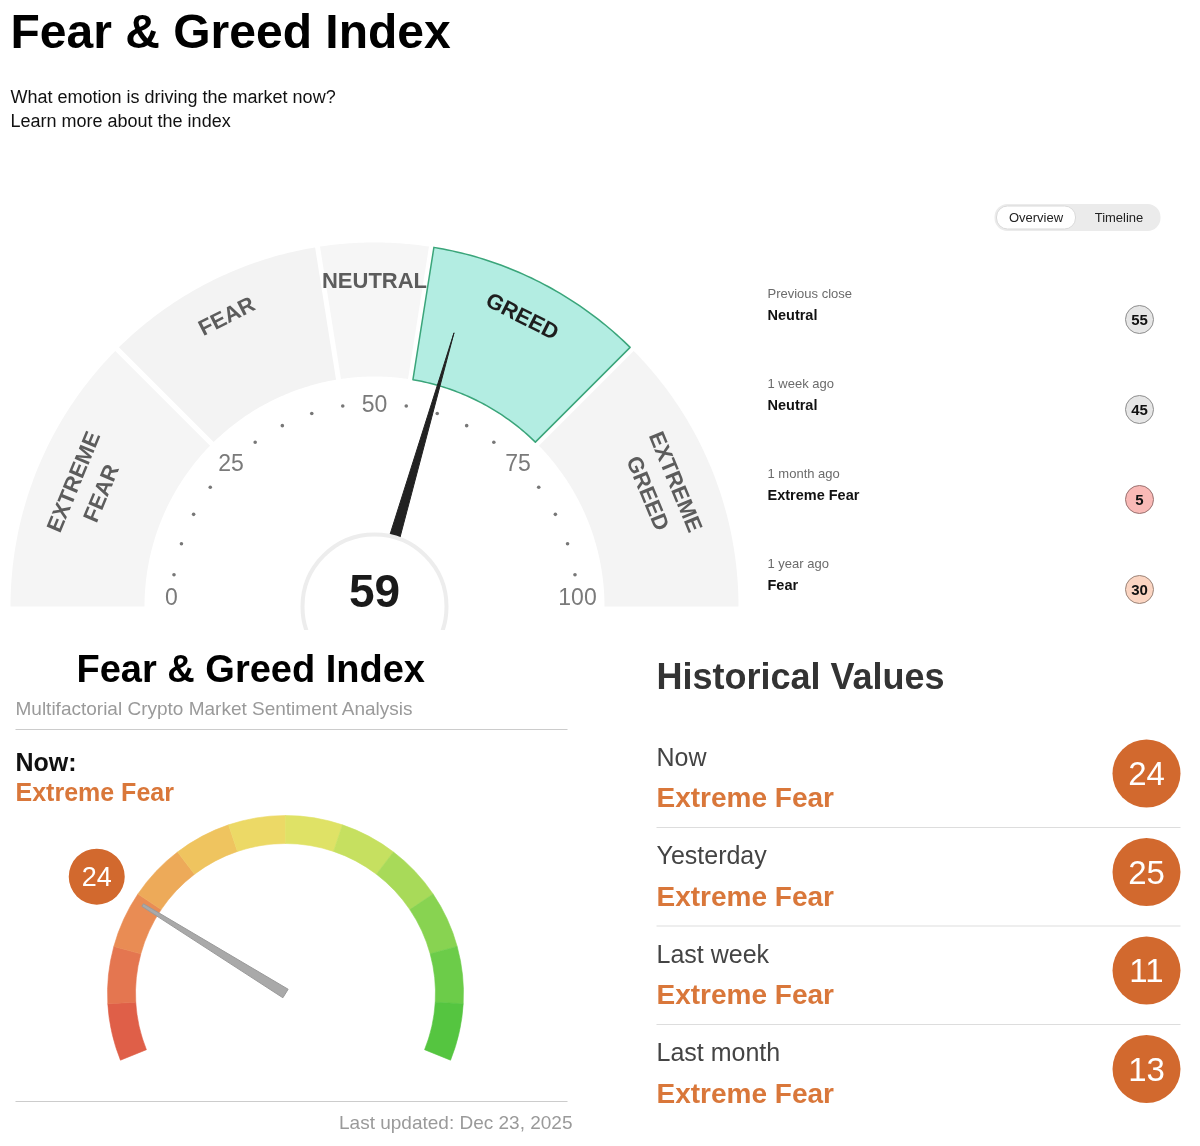 The width and height of the screenshot is (1200, 1146). I want to click on text: 50, so click(374, 404).